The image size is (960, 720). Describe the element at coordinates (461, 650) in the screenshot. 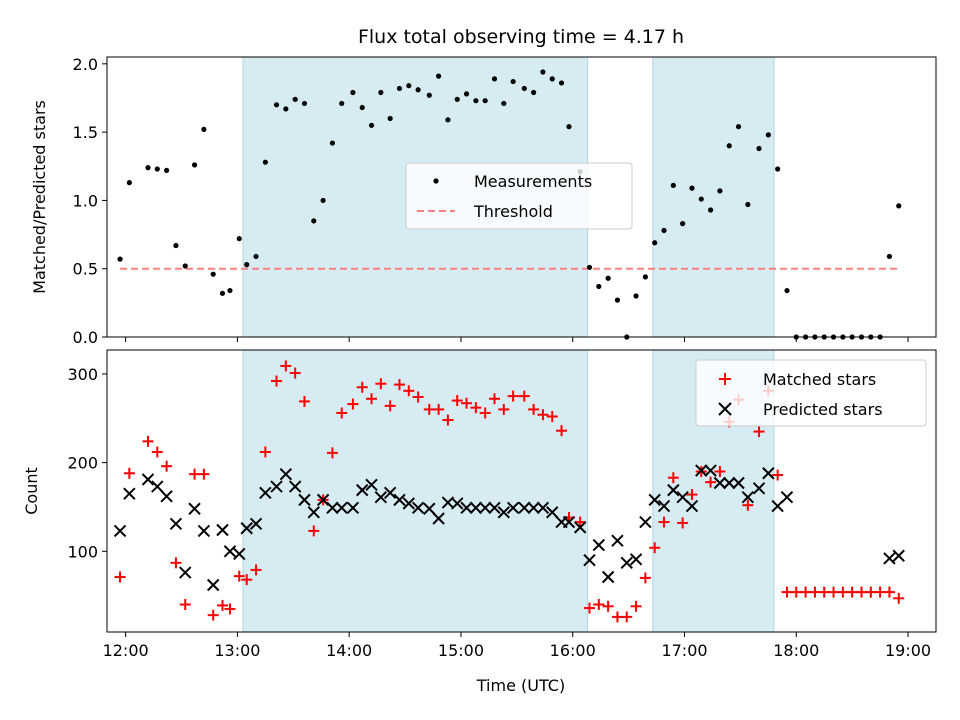

I see `x-tick-label: 15:00` at that location.